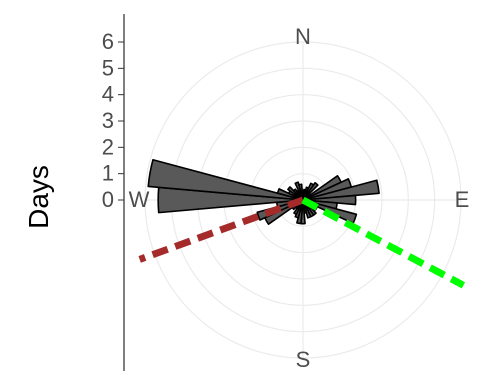  Describe the element at coordinates (303, 36) in the screenshot. I see `compass-label: N` at that location.